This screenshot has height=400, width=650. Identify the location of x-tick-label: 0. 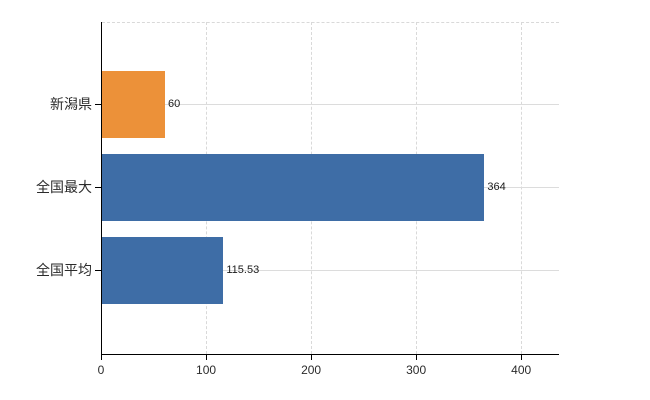
(101, 370).